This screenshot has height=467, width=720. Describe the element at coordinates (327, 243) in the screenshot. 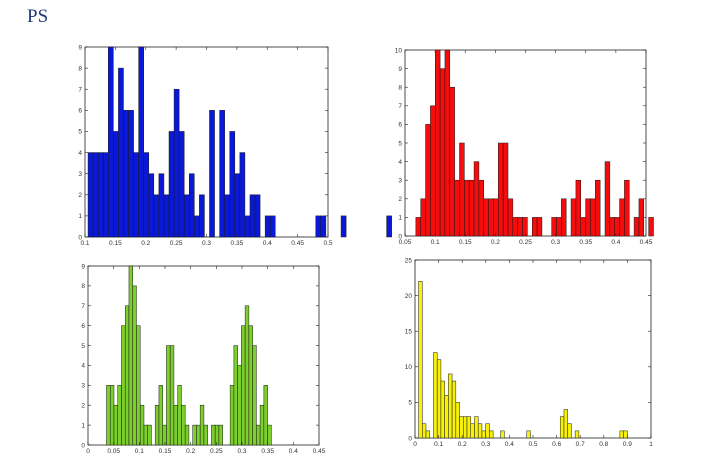

I see `x-tick-label: 0.5` at that location.